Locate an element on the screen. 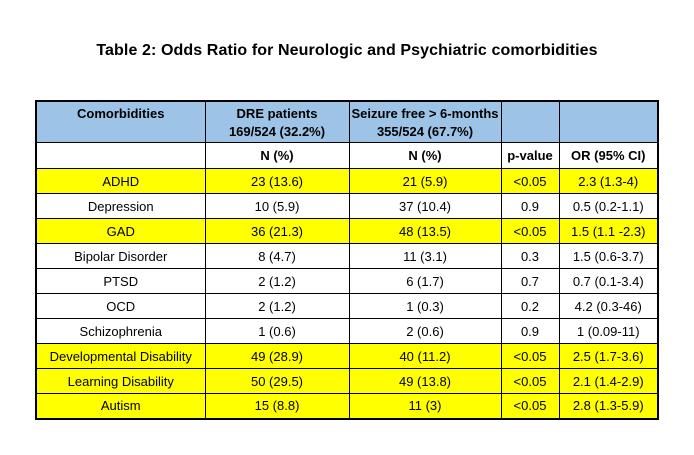 This screenshot has height=455, width=694. row-label: Depression is located at coordinates (120, 206).